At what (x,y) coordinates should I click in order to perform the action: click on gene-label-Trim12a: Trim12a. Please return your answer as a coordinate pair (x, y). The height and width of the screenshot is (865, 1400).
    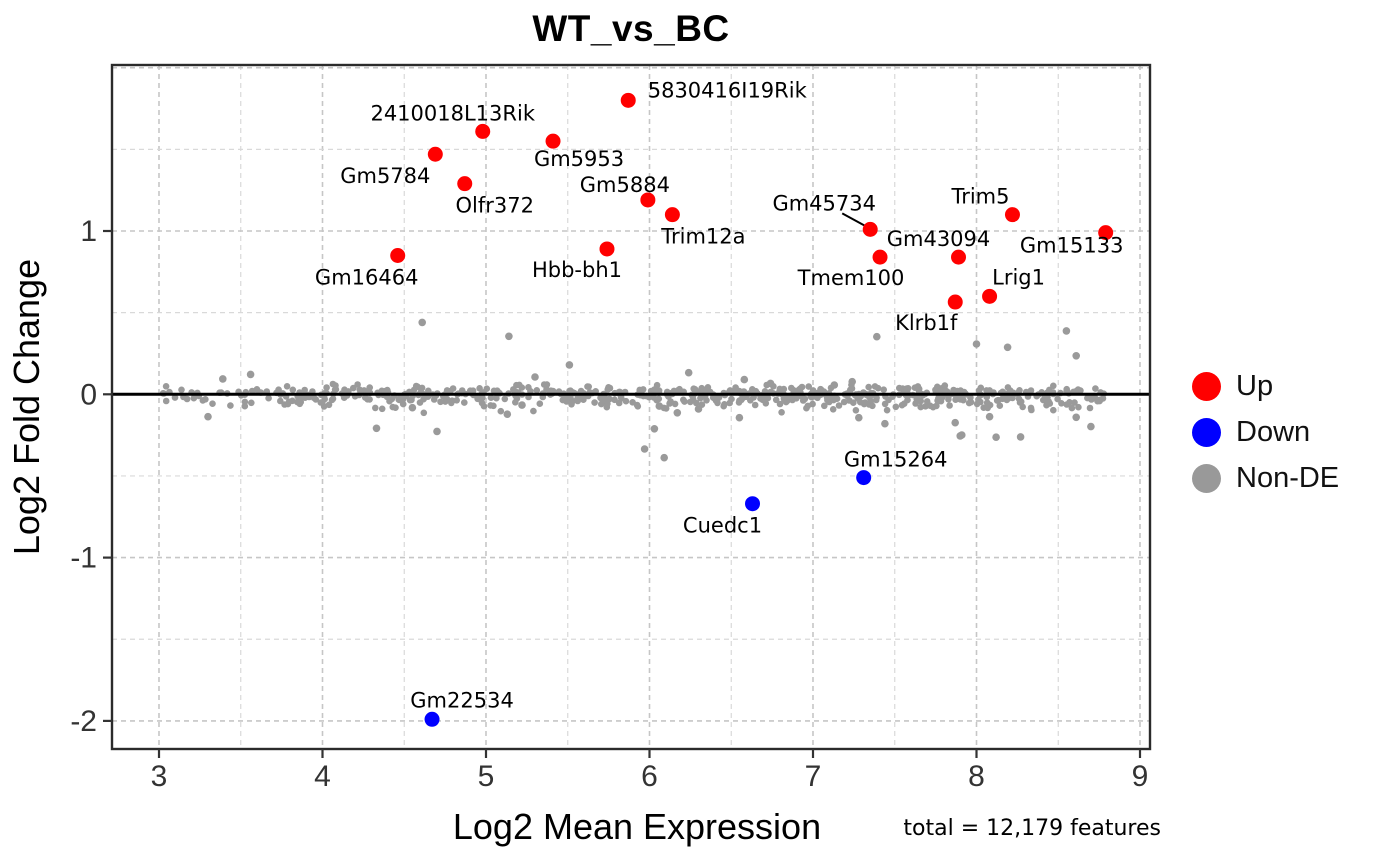
    Looking at the image, I should click on (702, 237).